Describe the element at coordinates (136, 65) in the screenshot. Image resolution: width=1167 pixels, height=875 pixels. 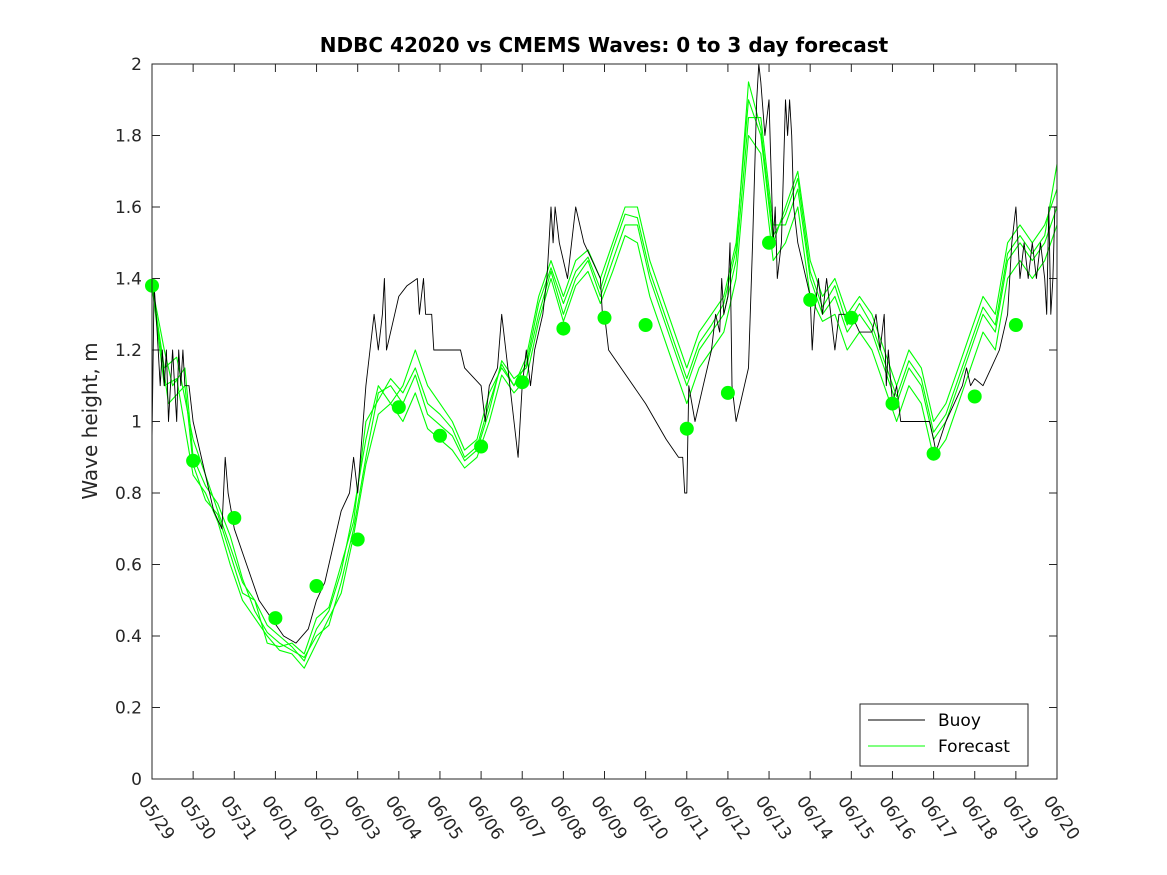
I see `y-tick-label: 2` at that location.